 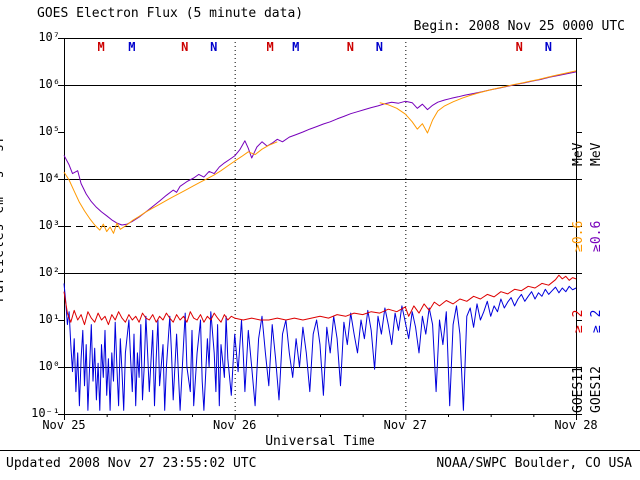 What do you see at coordinates (49, 84) in the screenshot?
I see `y-tick-label: 10⁶` at bounding box center [49, 84].